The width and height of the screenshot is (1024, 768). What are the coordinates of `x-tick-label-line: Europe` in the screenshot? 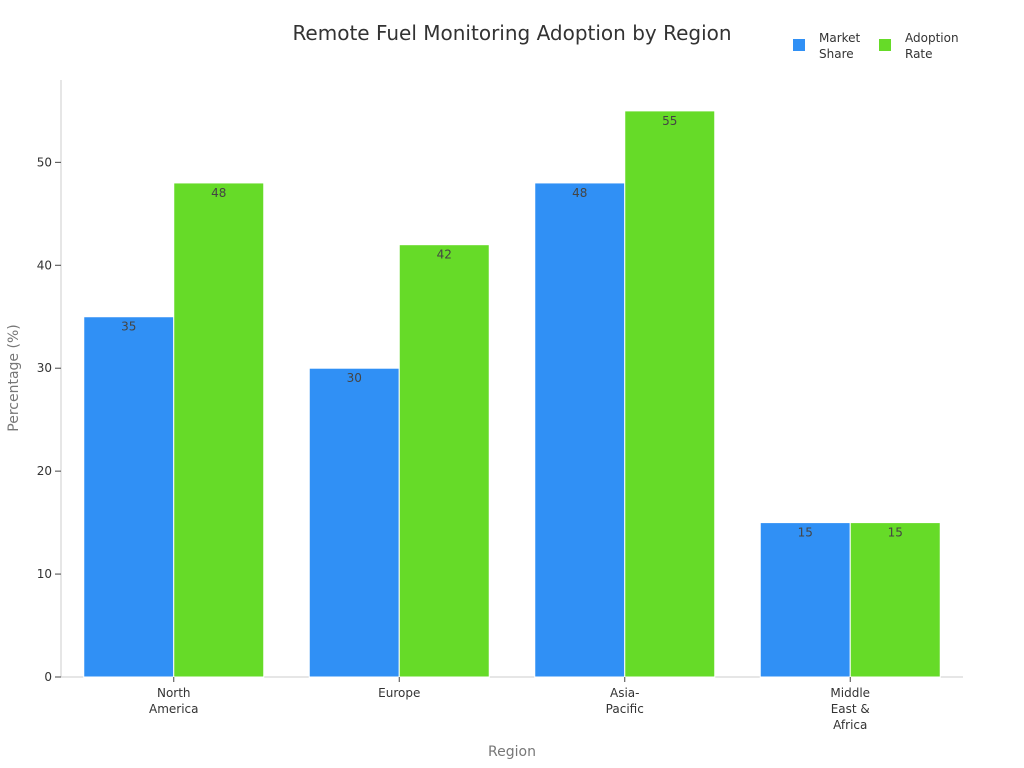 It's located at (399, 693).